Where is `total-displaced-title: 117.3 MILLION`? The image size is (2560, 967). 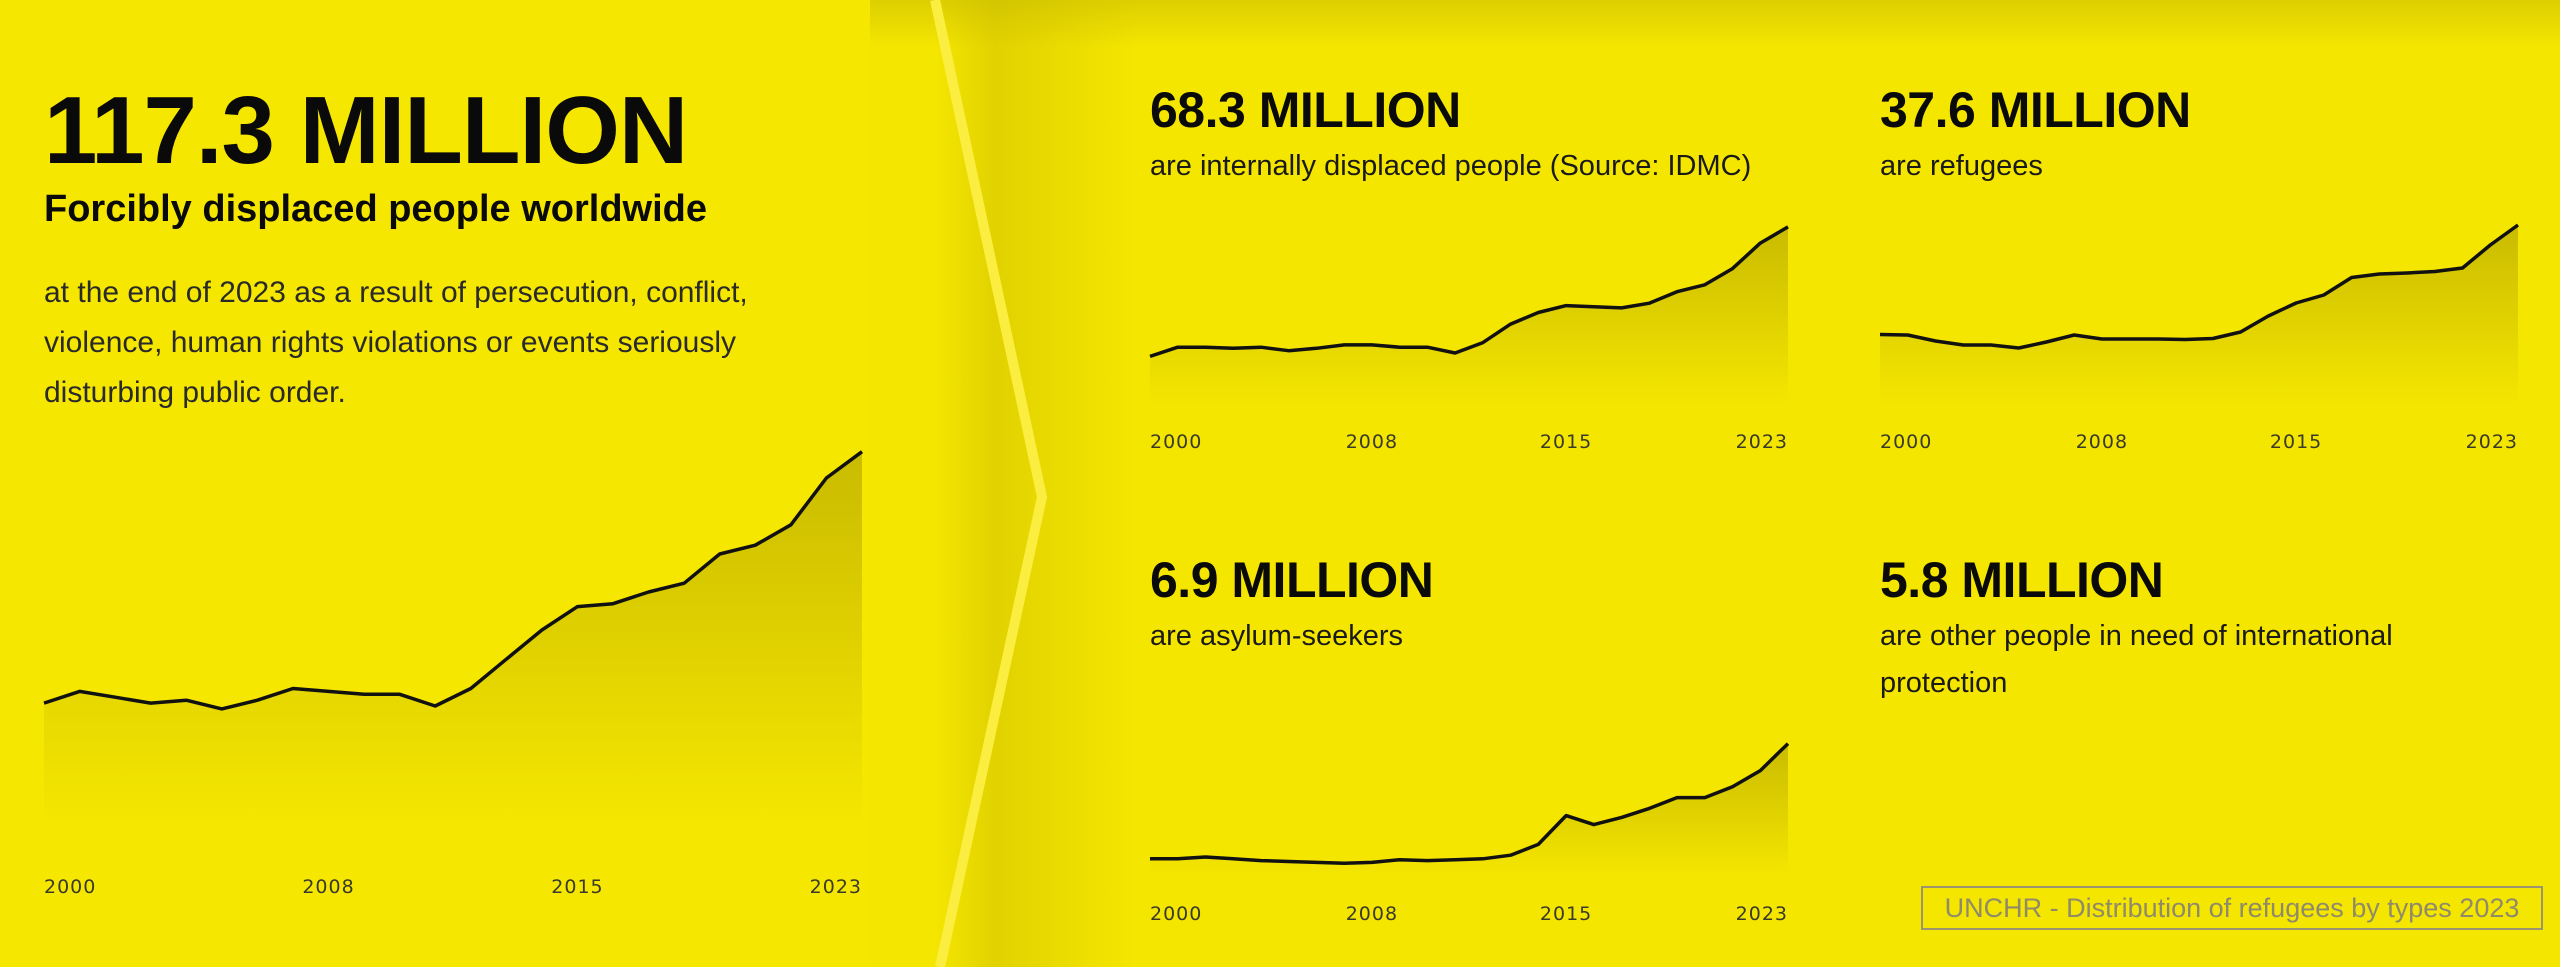 total-displaced-title: 117.3 MILLION is located at coordinates (366, 130).